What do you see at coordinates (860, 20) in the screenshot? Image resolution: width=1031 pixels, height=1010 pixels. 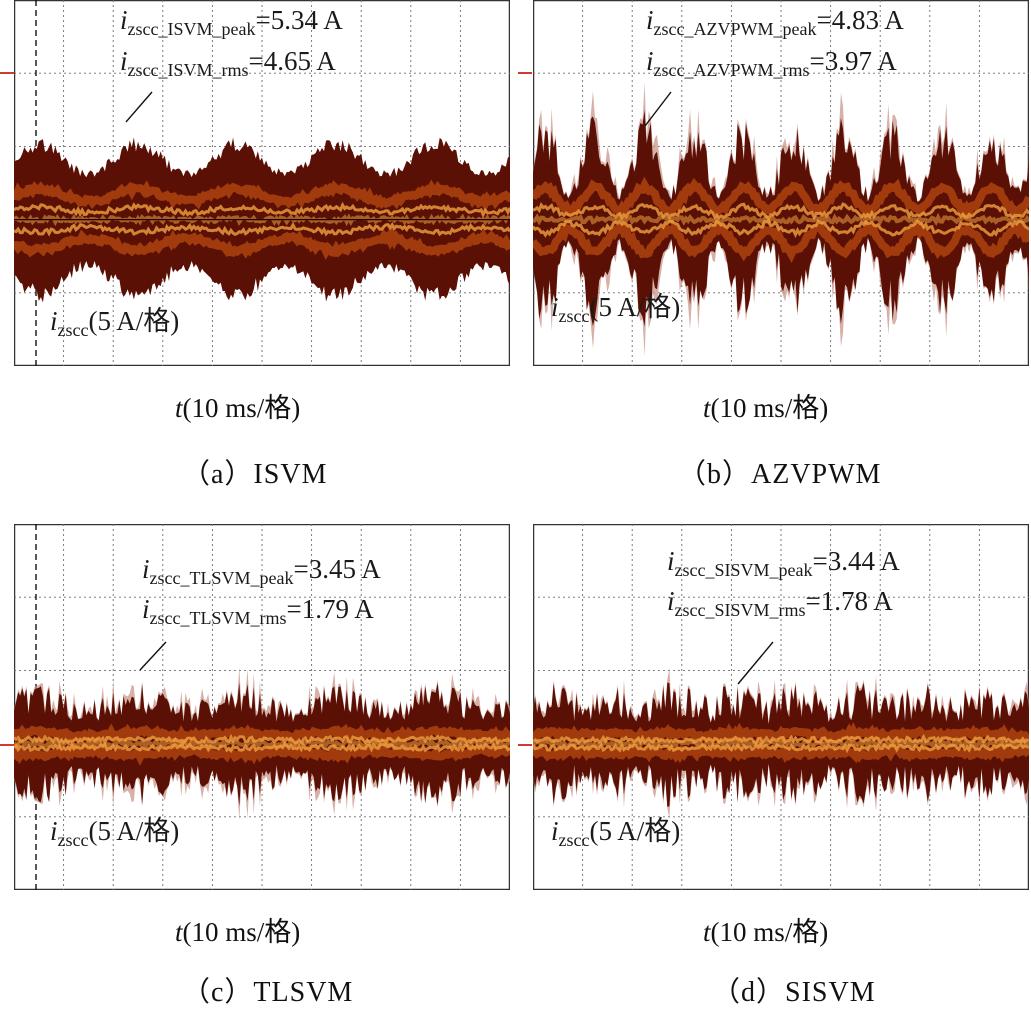 I see `peak-value-b: =4.83 A` at bounding box center [860, 20].